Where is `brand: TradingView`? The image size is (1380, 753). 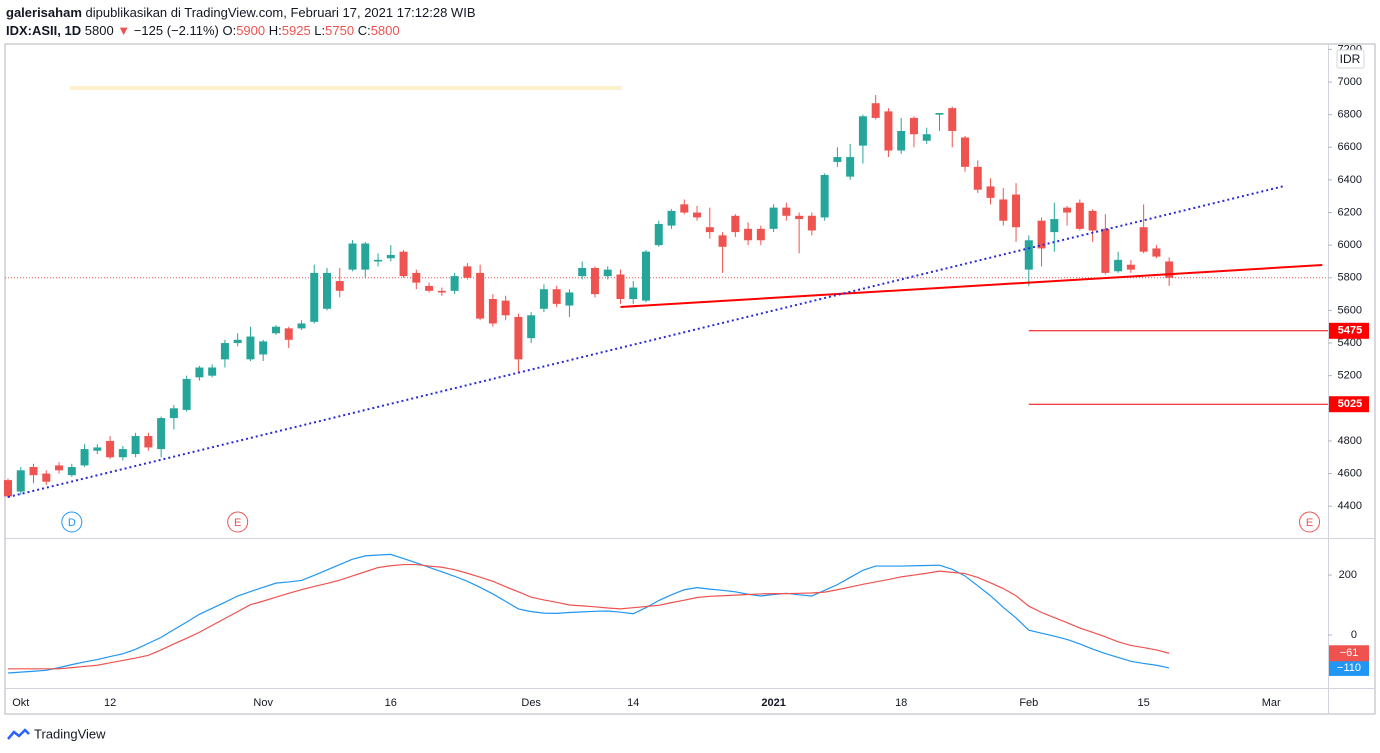
brand: TradingView is located at coordinates (70, 733).